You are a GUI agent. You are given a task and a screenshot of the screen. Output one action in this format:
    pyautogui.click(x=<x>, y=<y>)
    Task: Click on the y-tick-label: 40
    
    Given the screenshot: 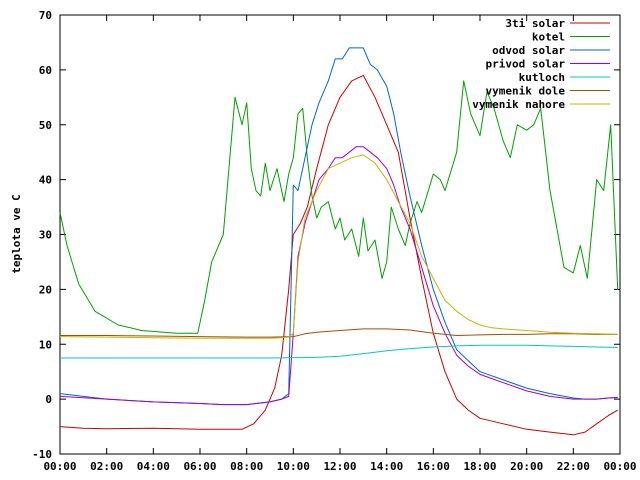 What is the action you would take?
    pyautogui.click(x=45, y=180)
    